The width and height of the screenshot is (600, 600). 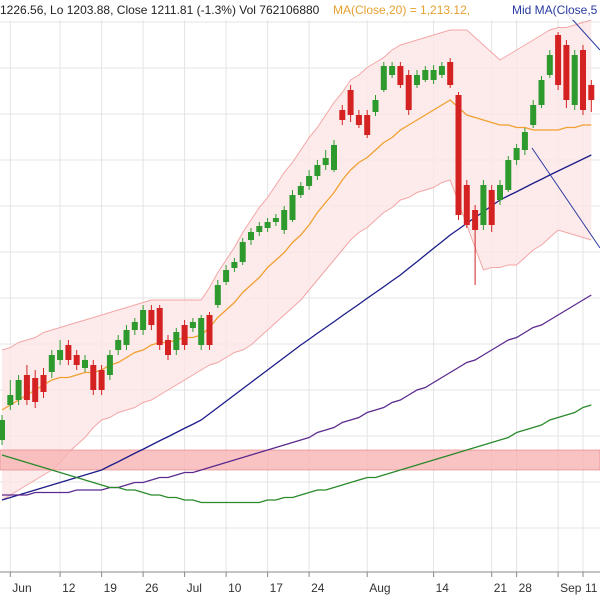 What do you see at coordinates (235, 588) in the screenshot?
I see `x-tick-label: 10` at bounding box center [235, 588].